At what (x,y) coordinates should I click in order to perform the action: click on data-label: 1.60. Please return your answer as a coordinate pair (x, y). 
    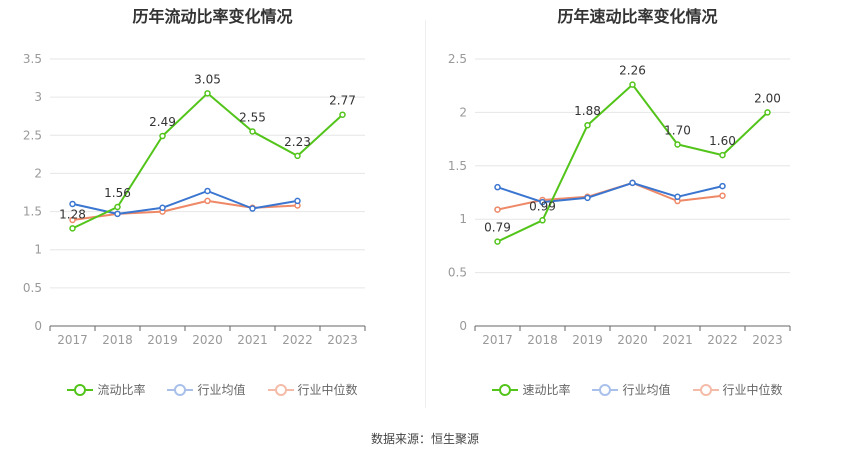
    Looking at the image, I should click on (722, 141).